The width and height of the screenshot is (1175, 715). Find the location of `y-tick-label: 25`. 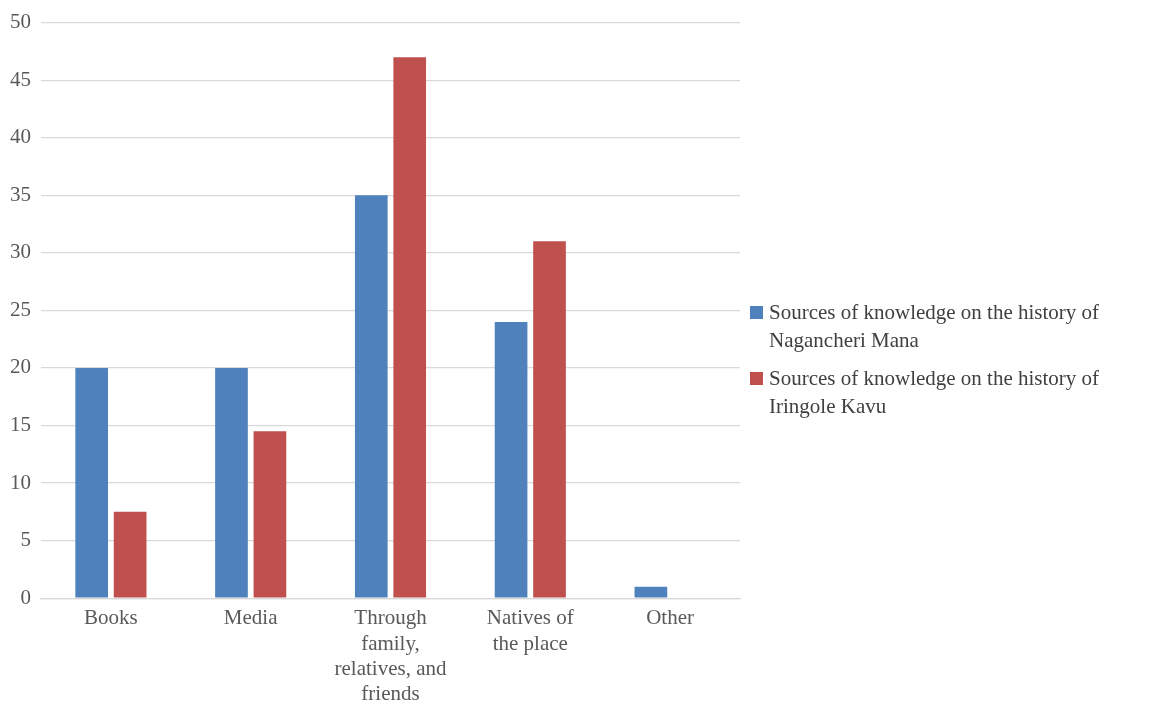

y-tick-label: 25 is located at coordinates (20, 308).